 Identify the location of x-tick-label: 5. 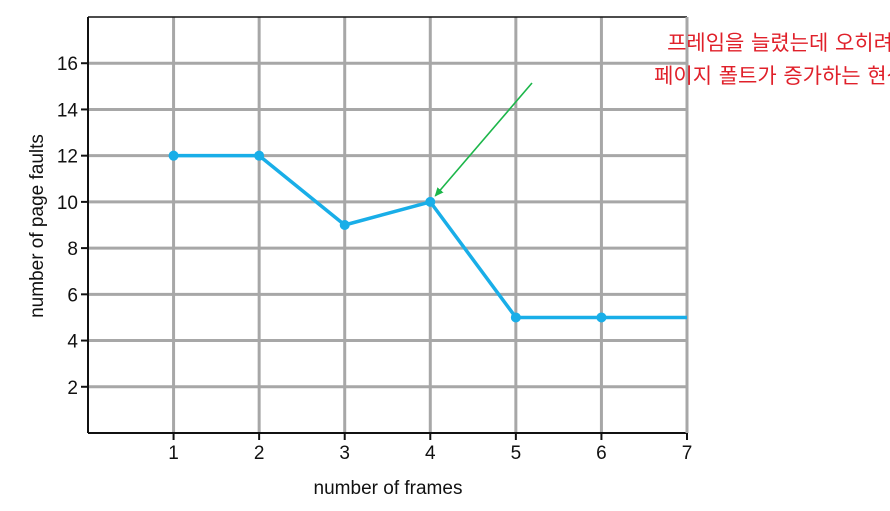
(516, 453).